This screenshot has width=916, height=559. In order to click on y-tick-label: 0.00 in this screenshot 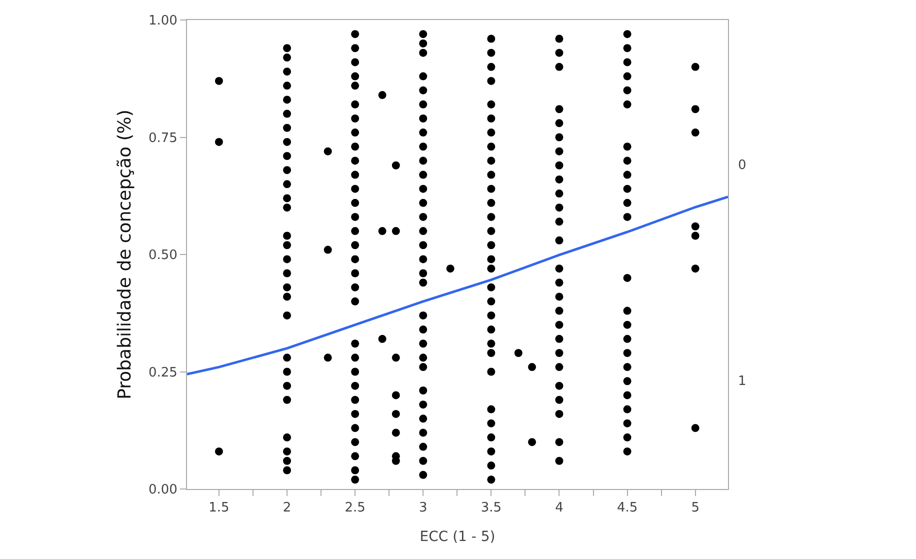, I will do `click(163, 490)`.